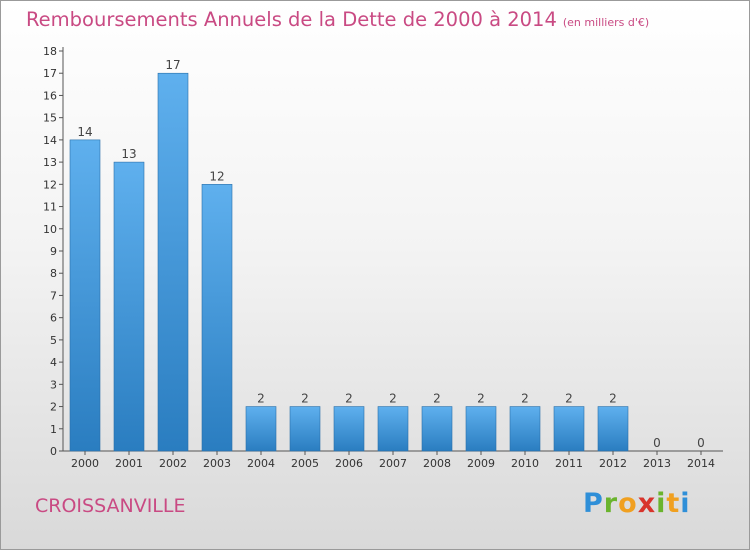 The image size is (750, 550). Describe the element at coordinates (84, 132) in the screenshot. I see `data-label: 14` at that location.